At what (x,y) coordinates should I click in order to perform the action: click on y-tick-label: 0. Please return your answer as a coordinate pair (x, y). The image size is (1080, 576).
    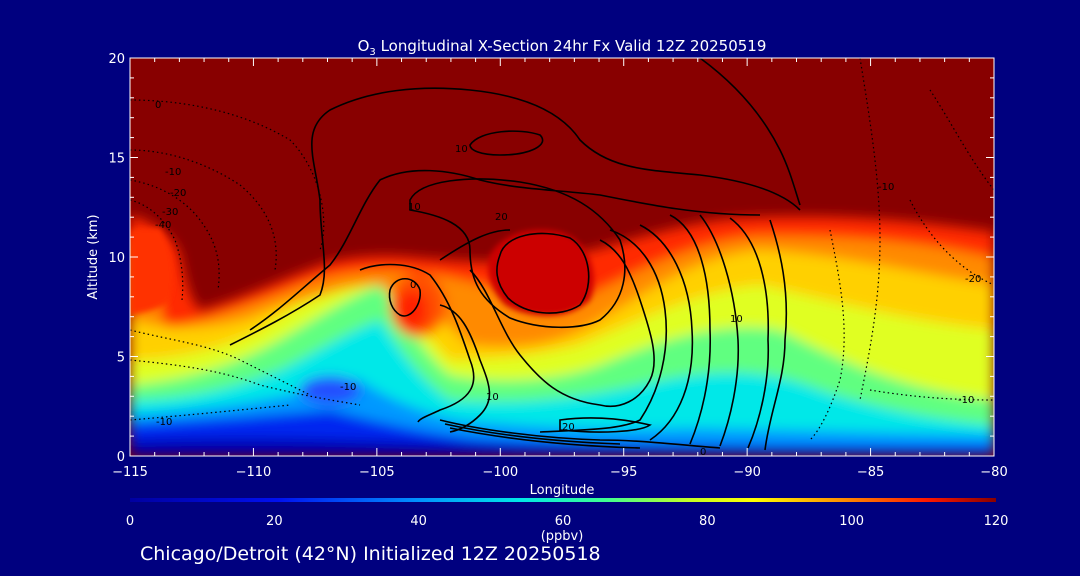
    Looking at the image, I should click on (121, 457).